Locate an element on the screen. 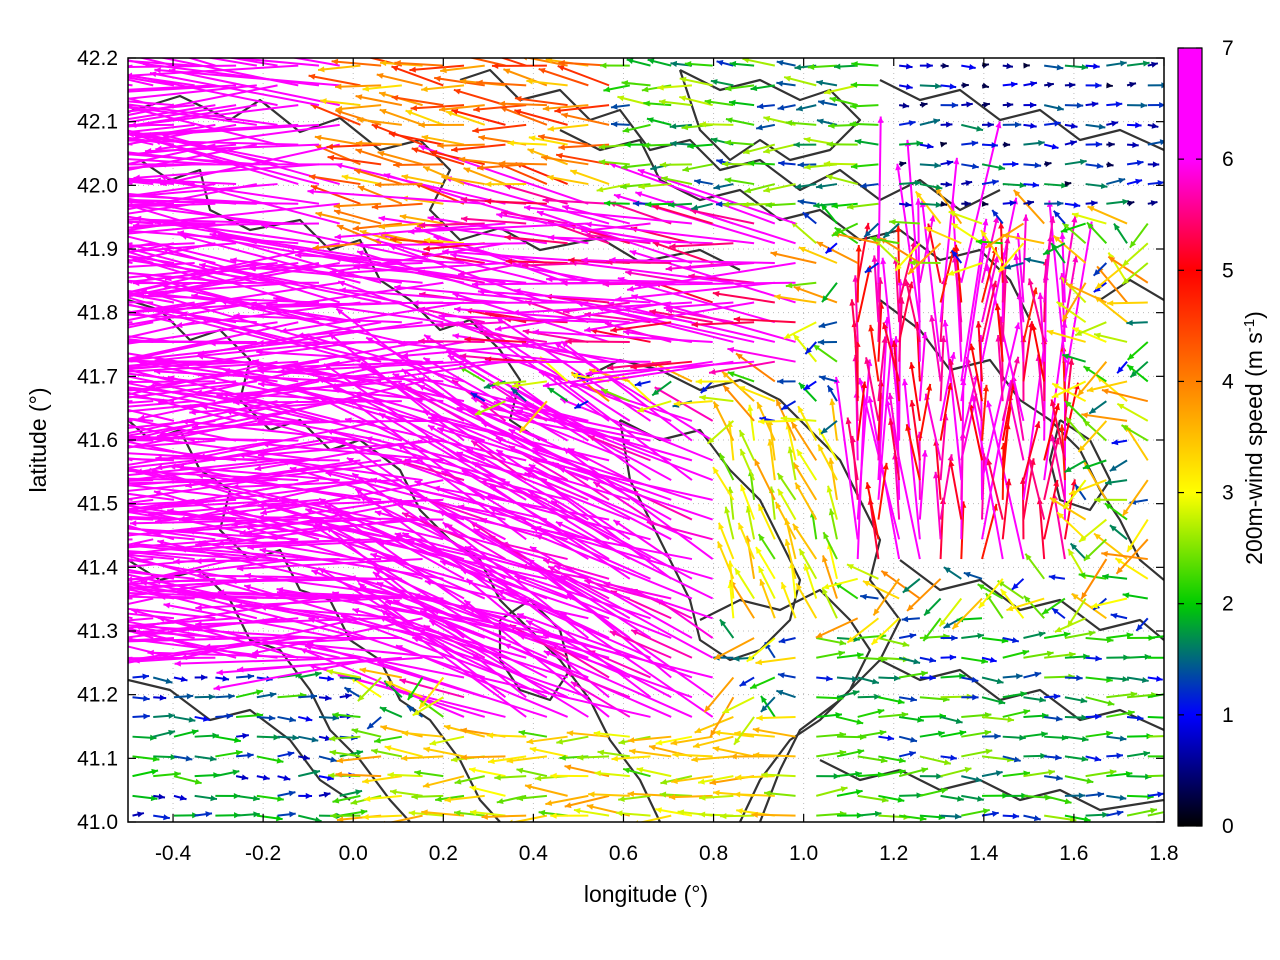  x-tick-label: 1.8 is located at coordinates (1163, 853).